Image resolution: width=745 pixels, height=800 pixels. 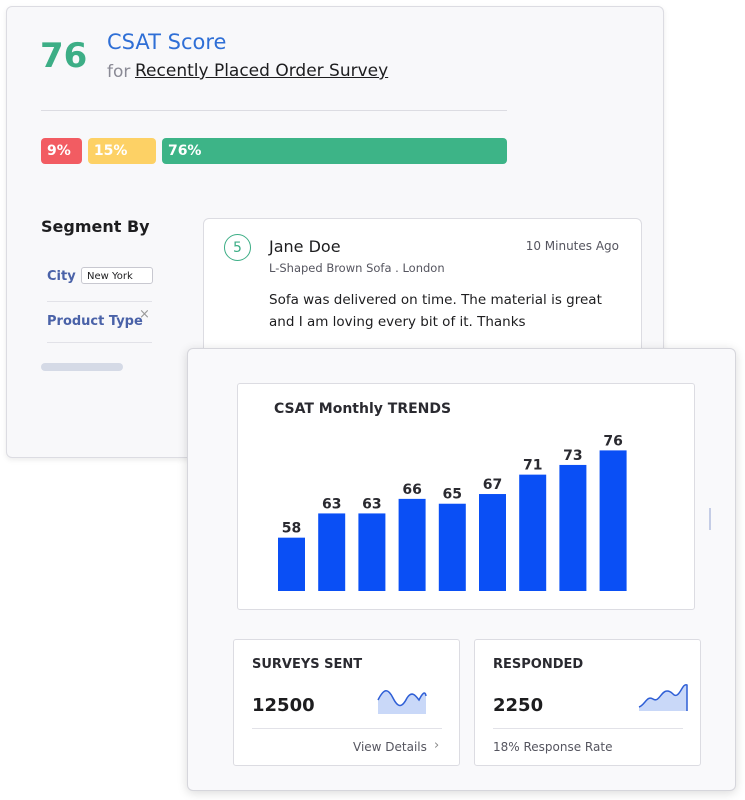 What do you see at coordinates (121, 151) in the screenshot?
I see `distribution-segment: 15%` at bounding box center [121, 151].